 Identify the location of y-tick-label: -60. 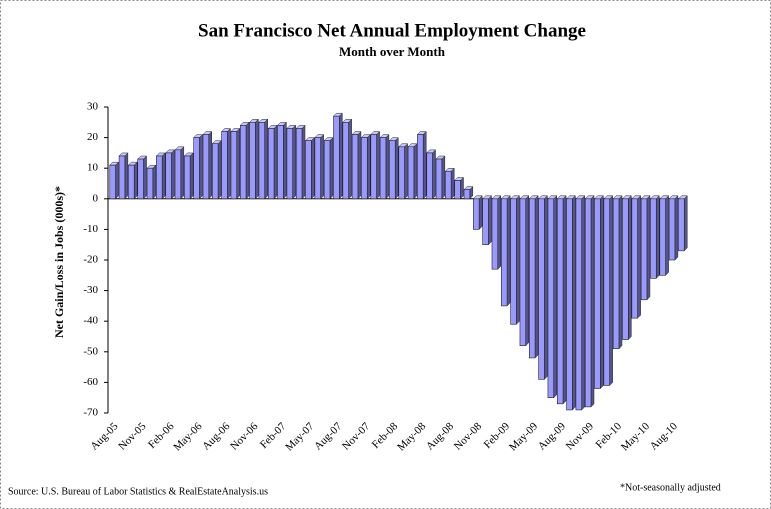
(90, 382).